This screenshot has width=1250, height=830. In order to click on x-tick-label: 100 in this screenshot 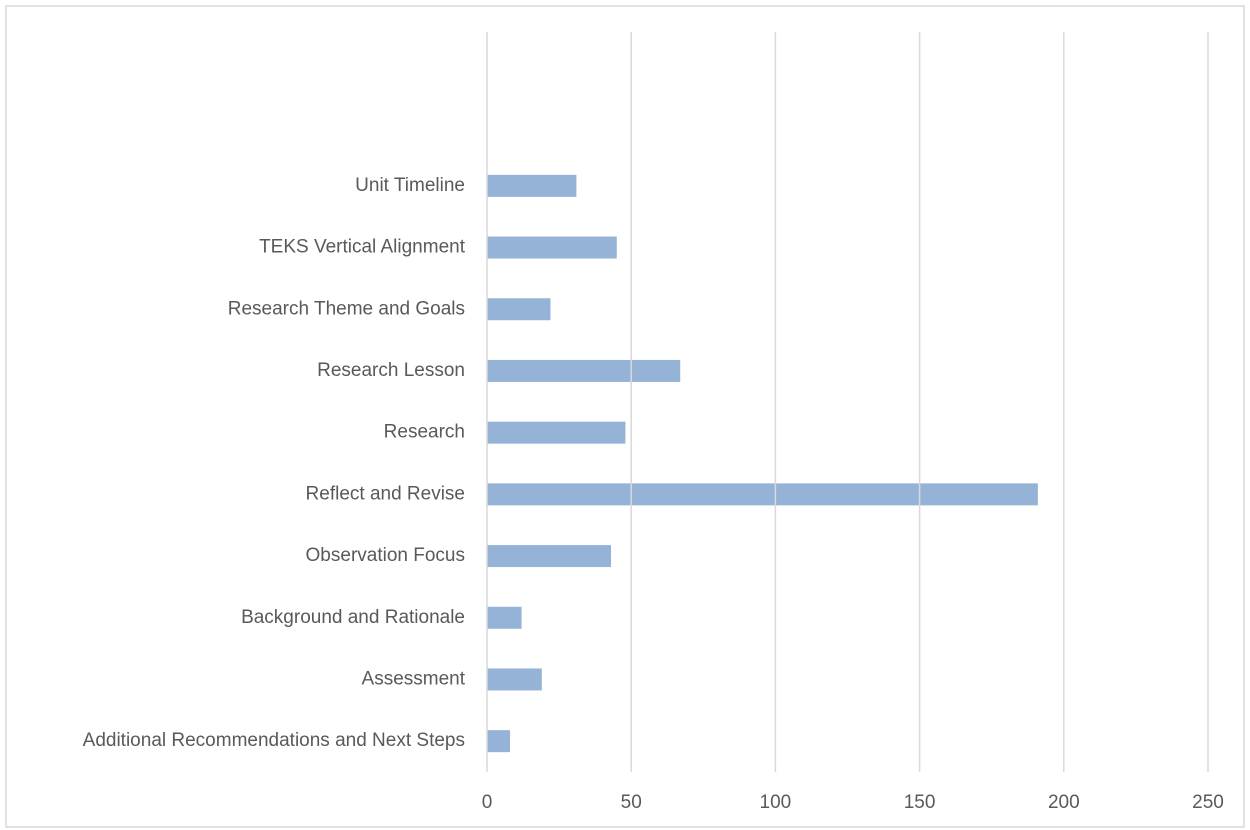, I will do `click(776, 802)`.